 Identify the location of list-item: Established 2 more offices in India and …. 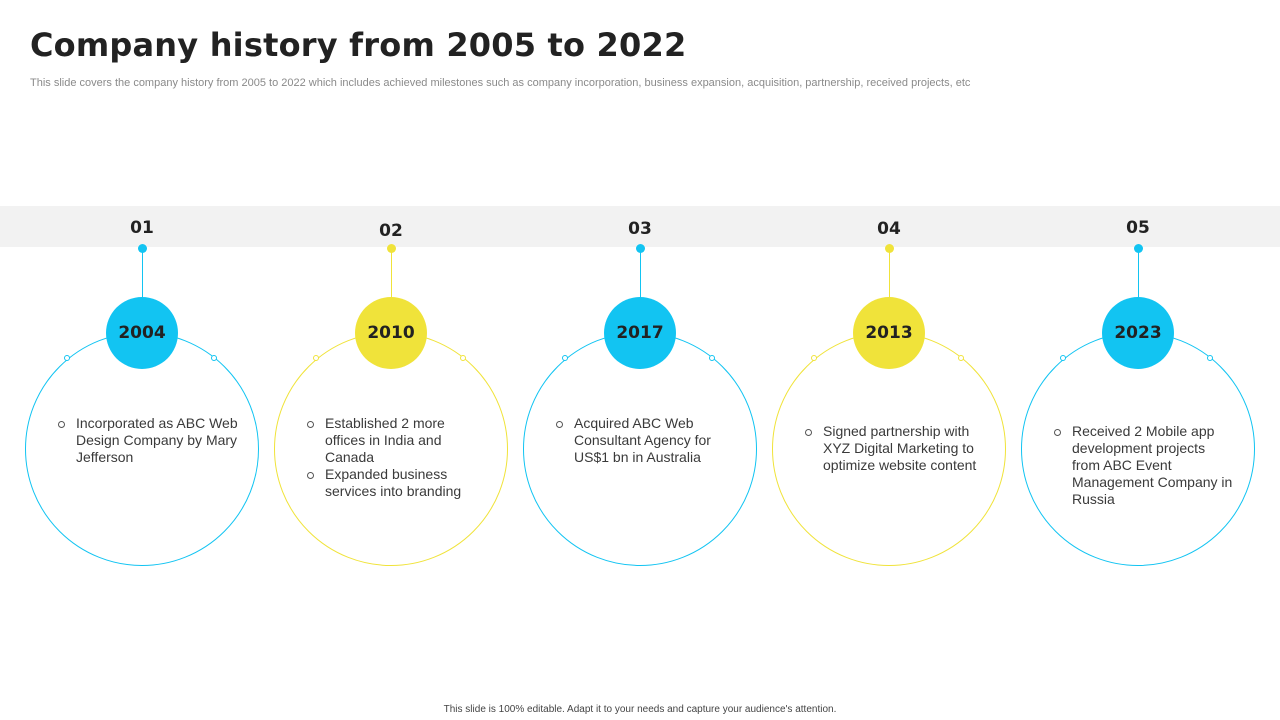
(397, 440).